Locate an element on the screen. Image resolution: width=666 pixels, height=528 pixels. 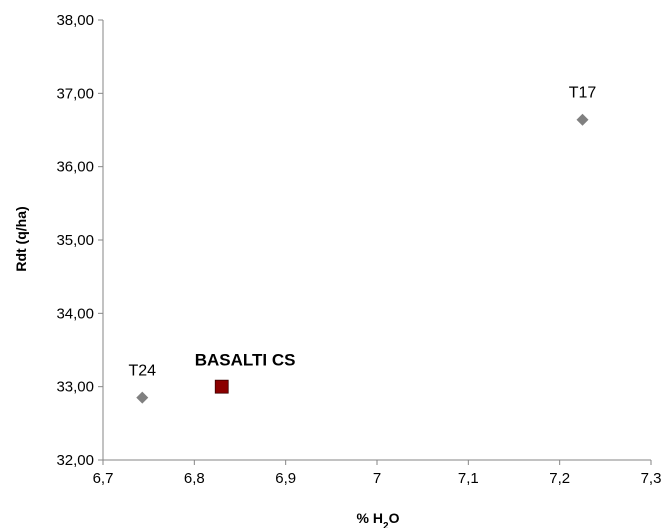
x-tick-label: 7,1 is located at coordinates (468, 478).